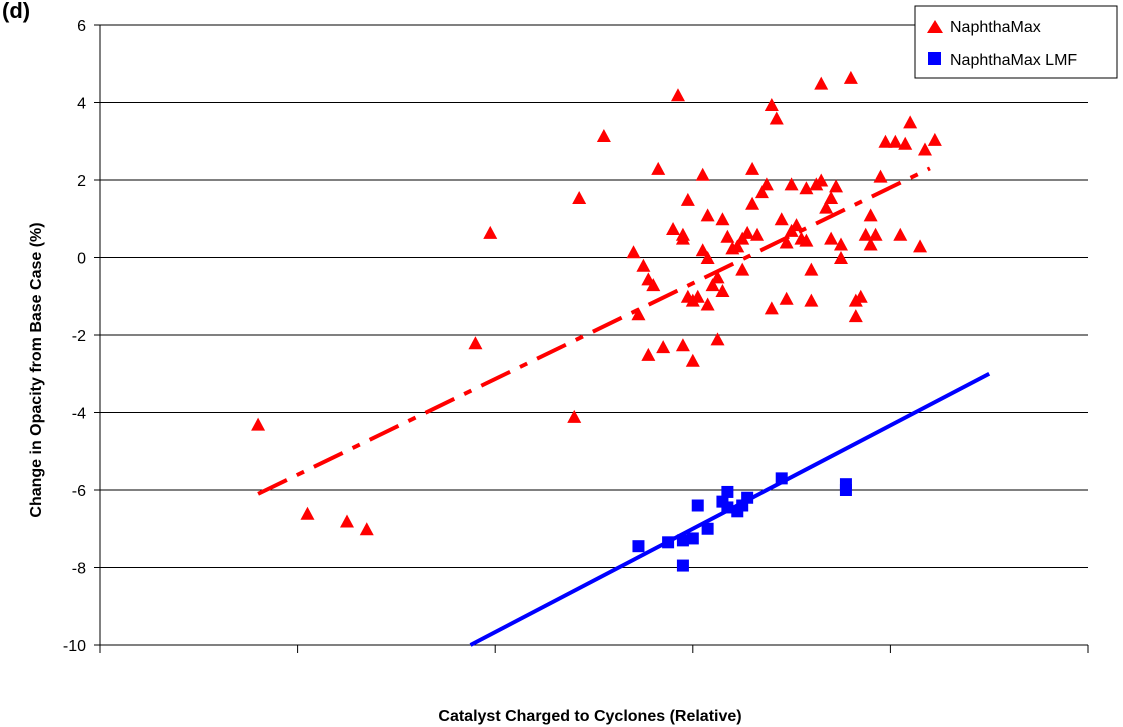 The image size is (1123, 727). I want to click on y-tick-label-0: -10, so click(74, 646).